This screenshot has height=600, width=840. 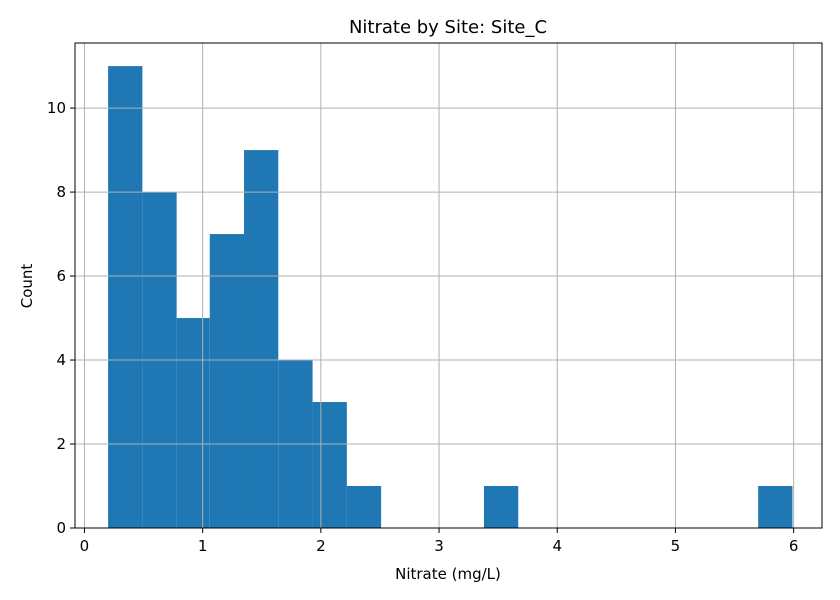 What do you see at coordinates (61, 360) in the screenshot?
I see `y-tick-label: 4` at bounding box center [61, 360].